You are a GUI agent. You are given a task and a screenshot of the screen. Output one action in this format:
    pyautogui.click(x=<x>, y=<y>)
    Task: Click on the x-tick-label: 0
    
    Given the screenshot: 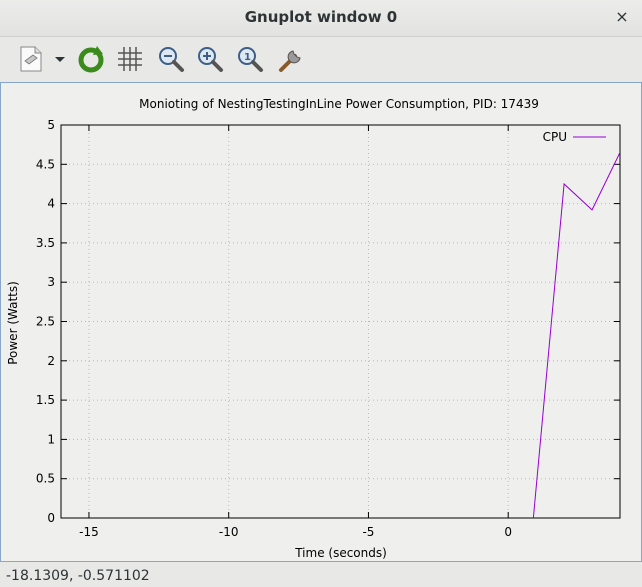 What is the action you would take?
    pyautogui.click(x=508, y=532)
    